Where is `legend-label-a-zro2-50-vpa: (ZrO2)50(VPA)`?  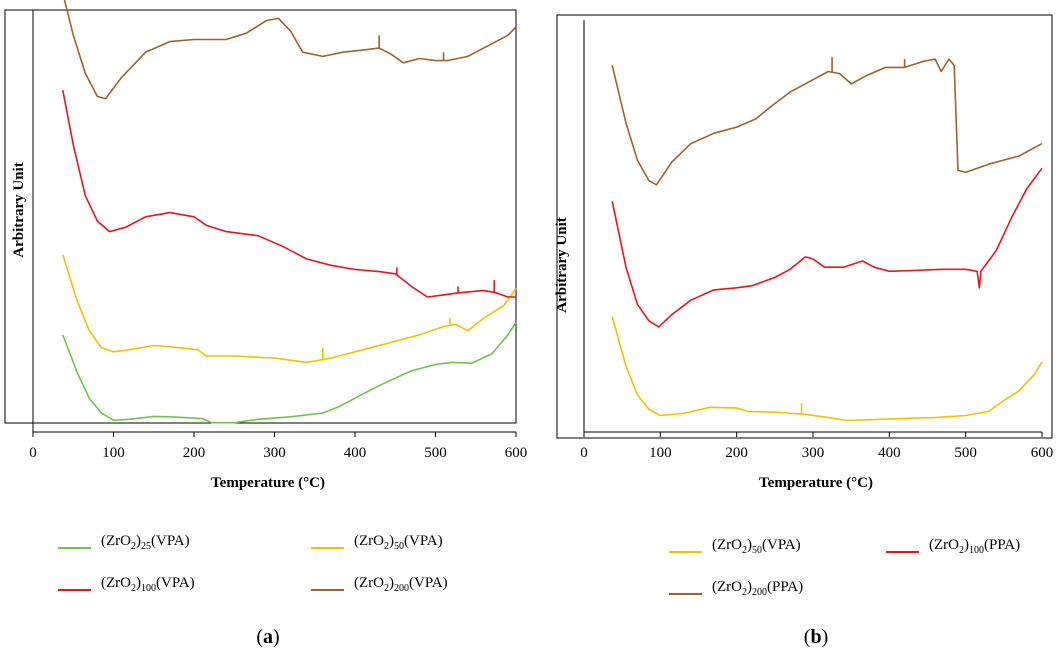 legend-label-a-zro2-50-vpa: (ZrO2)50(VPA) is located at coordinates (398, 542).